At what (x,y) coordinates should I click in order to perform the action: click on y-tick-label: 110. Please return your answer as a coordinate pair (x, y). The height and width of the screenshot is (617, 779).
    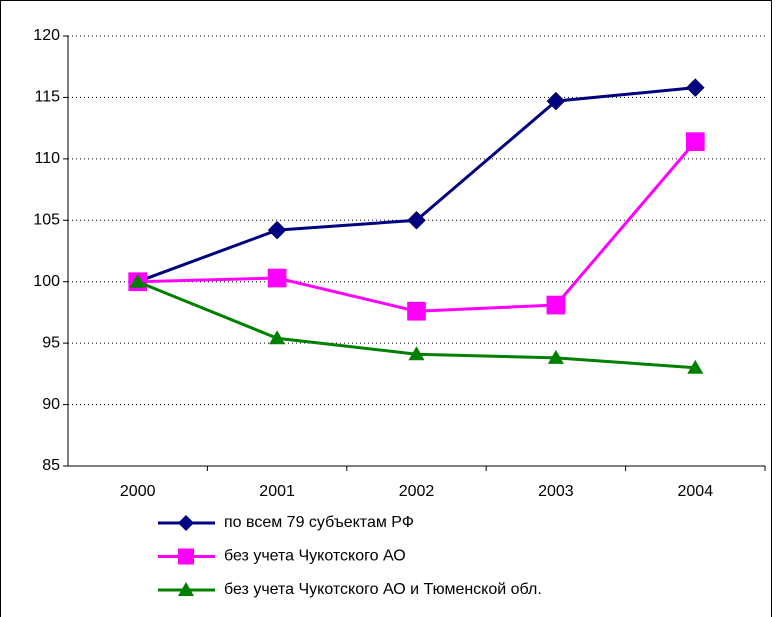
    Looking at the image, I should click on (47, 158).